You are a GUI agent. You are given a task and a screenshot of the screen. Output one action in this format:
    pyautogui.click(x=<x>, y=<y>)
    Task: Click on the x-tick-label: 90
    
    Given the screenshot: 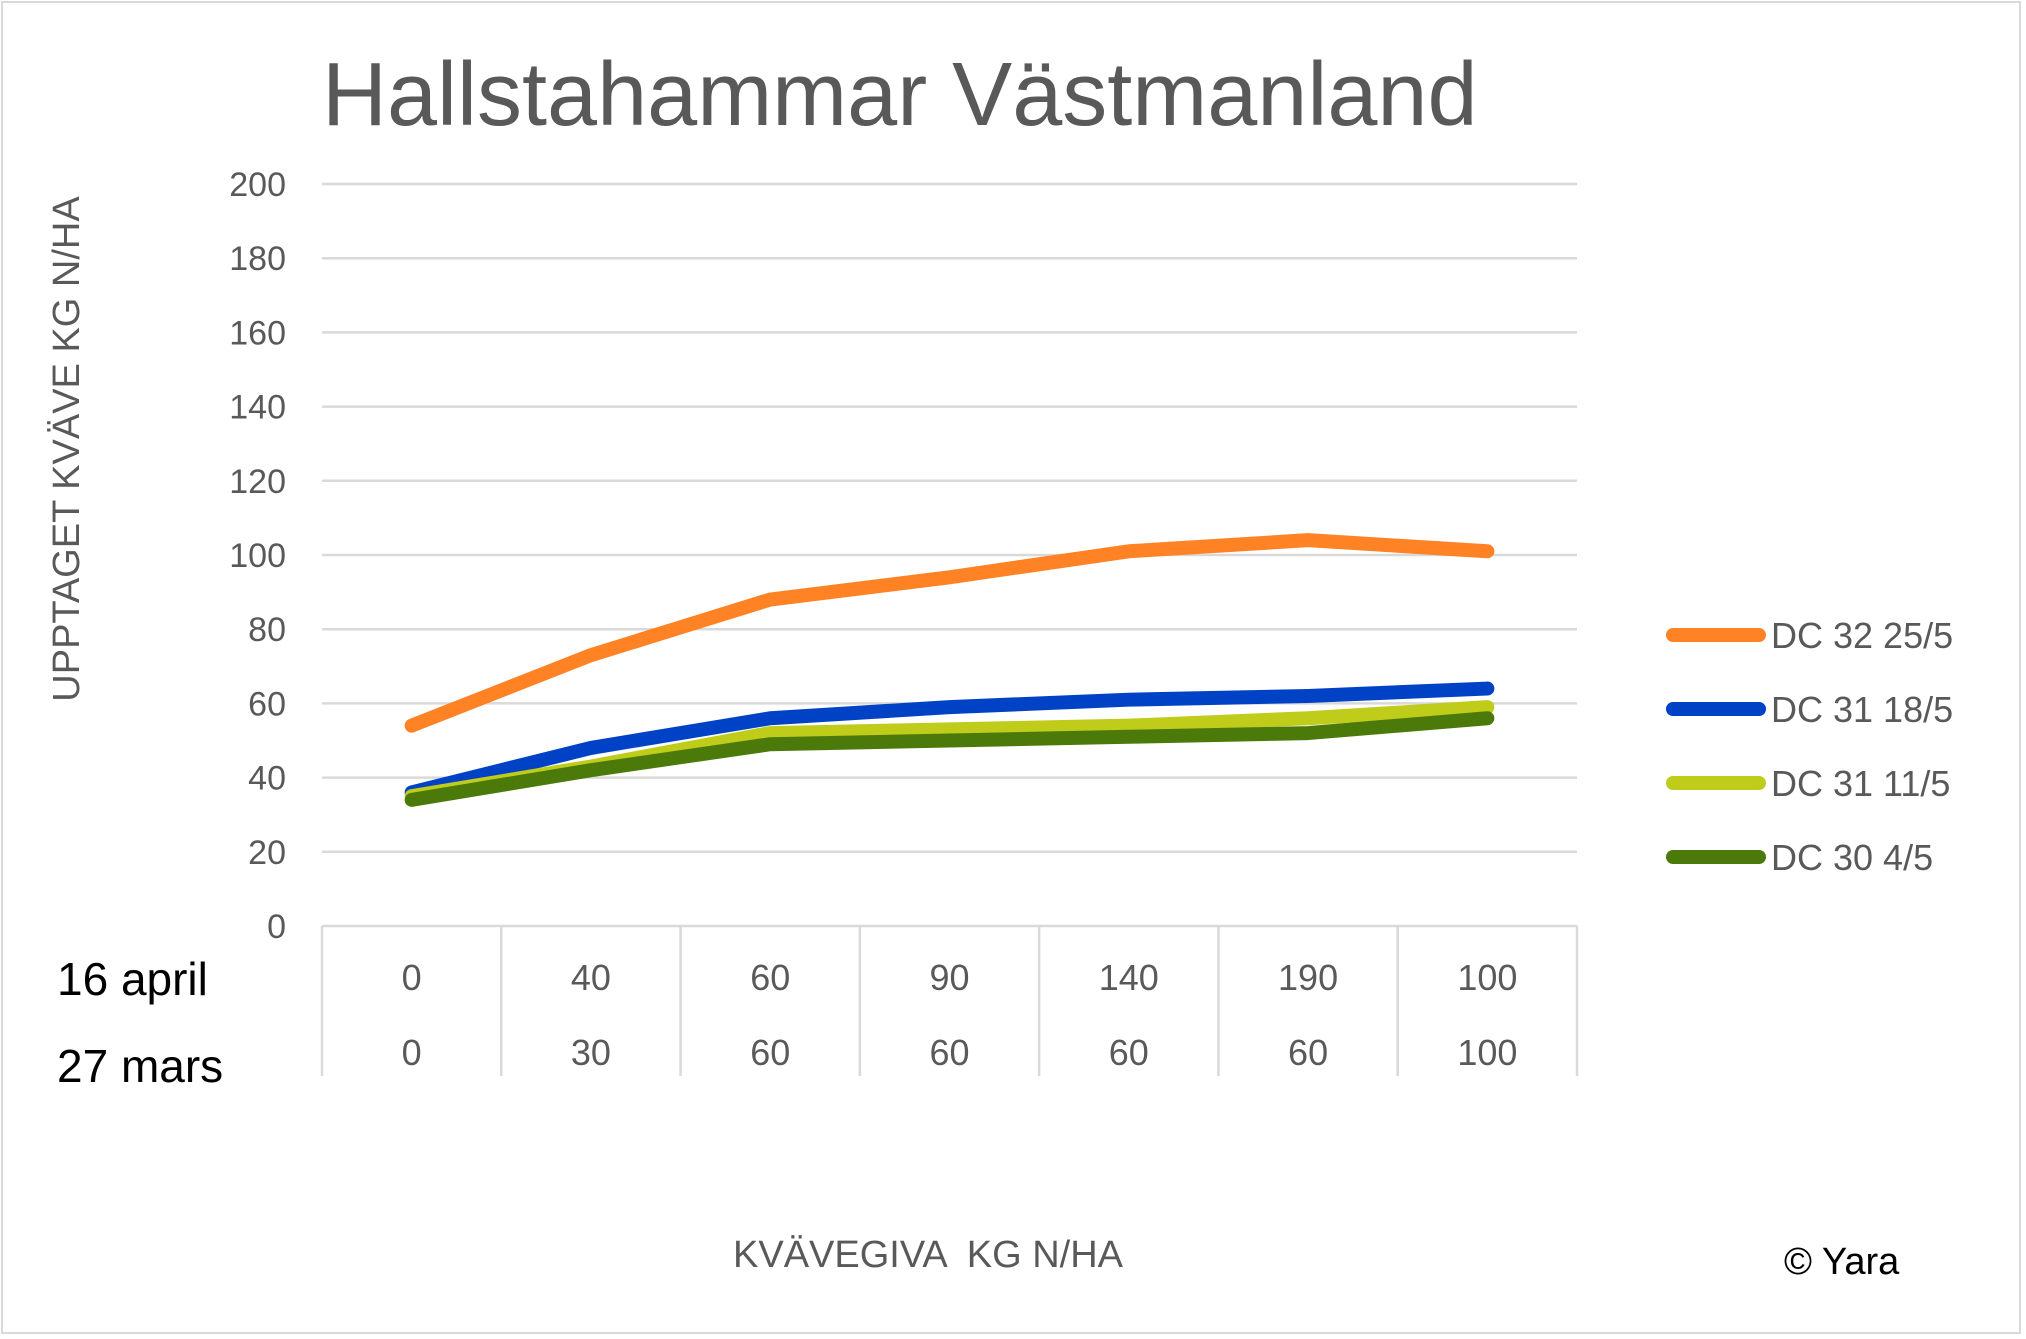 What is the action you would take?
    pyautogui.click(x=949, y=977)
    